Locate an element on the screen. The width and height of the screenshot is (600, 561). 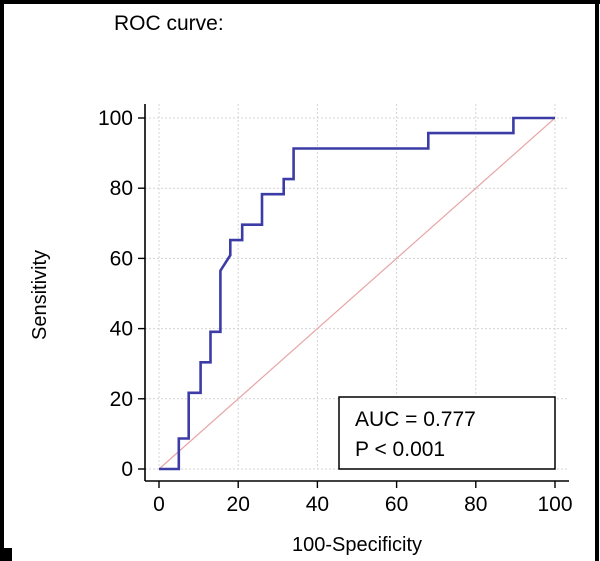
x-tick-label-2: 40 is located at coordinates (317, 504).